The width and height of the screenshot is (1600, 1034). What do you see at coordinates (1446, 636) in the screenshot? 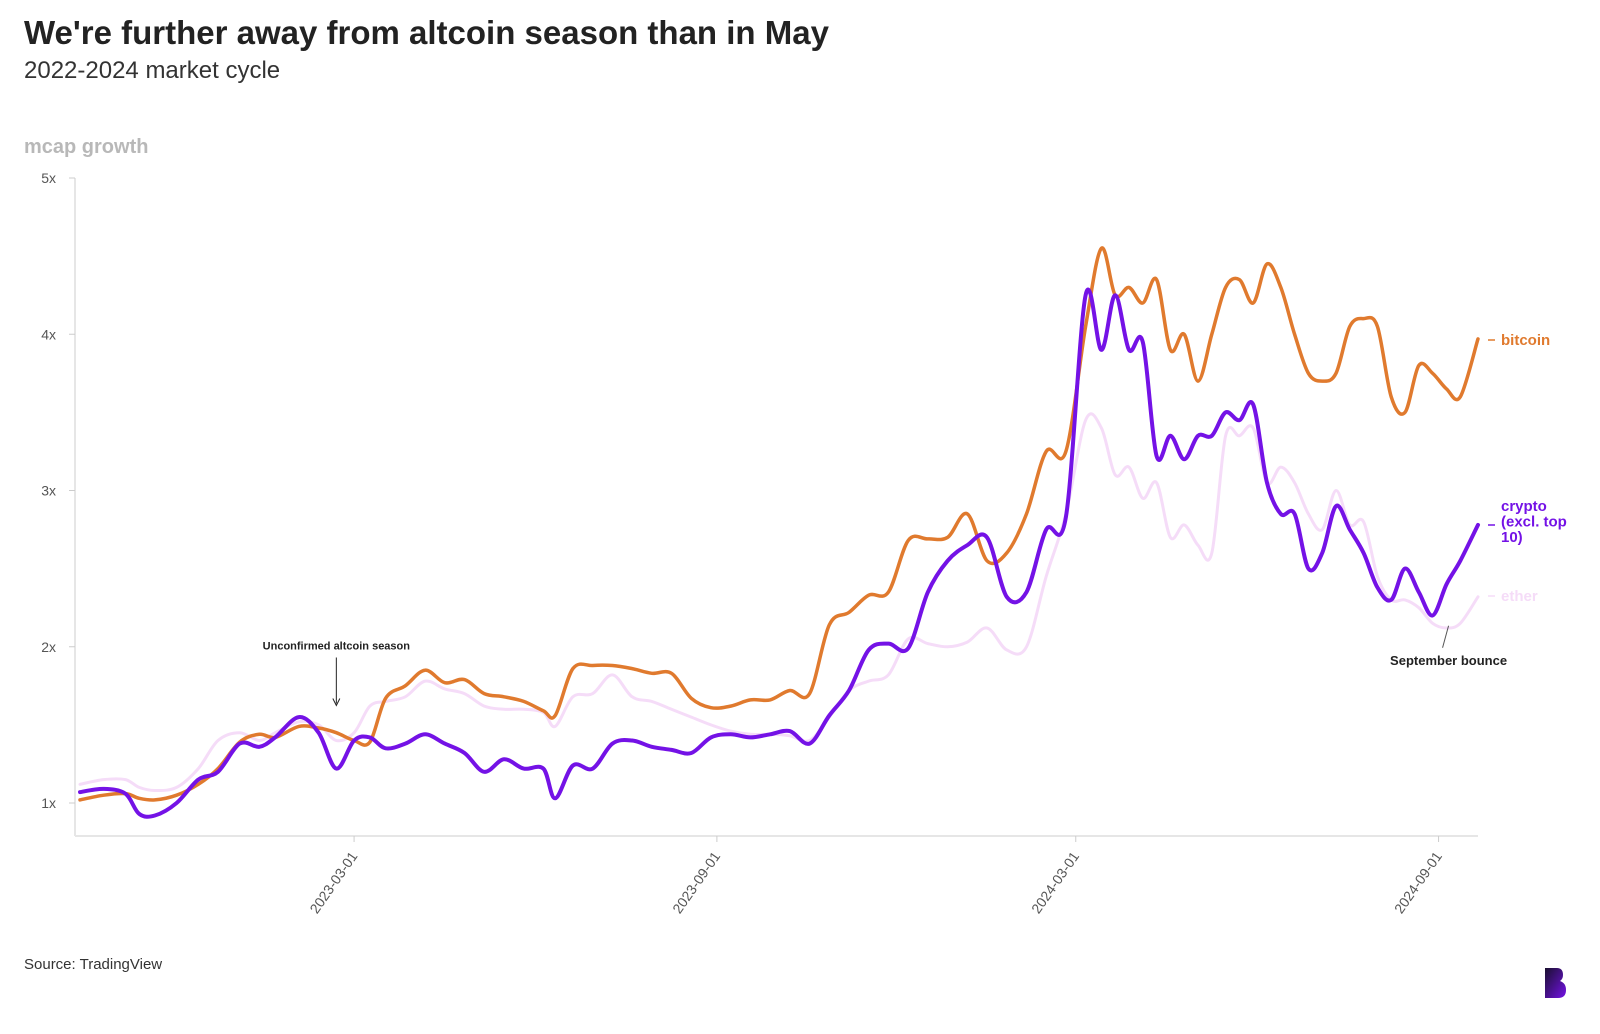
I see `annotation-leader` at bounding box center [1446, 636].